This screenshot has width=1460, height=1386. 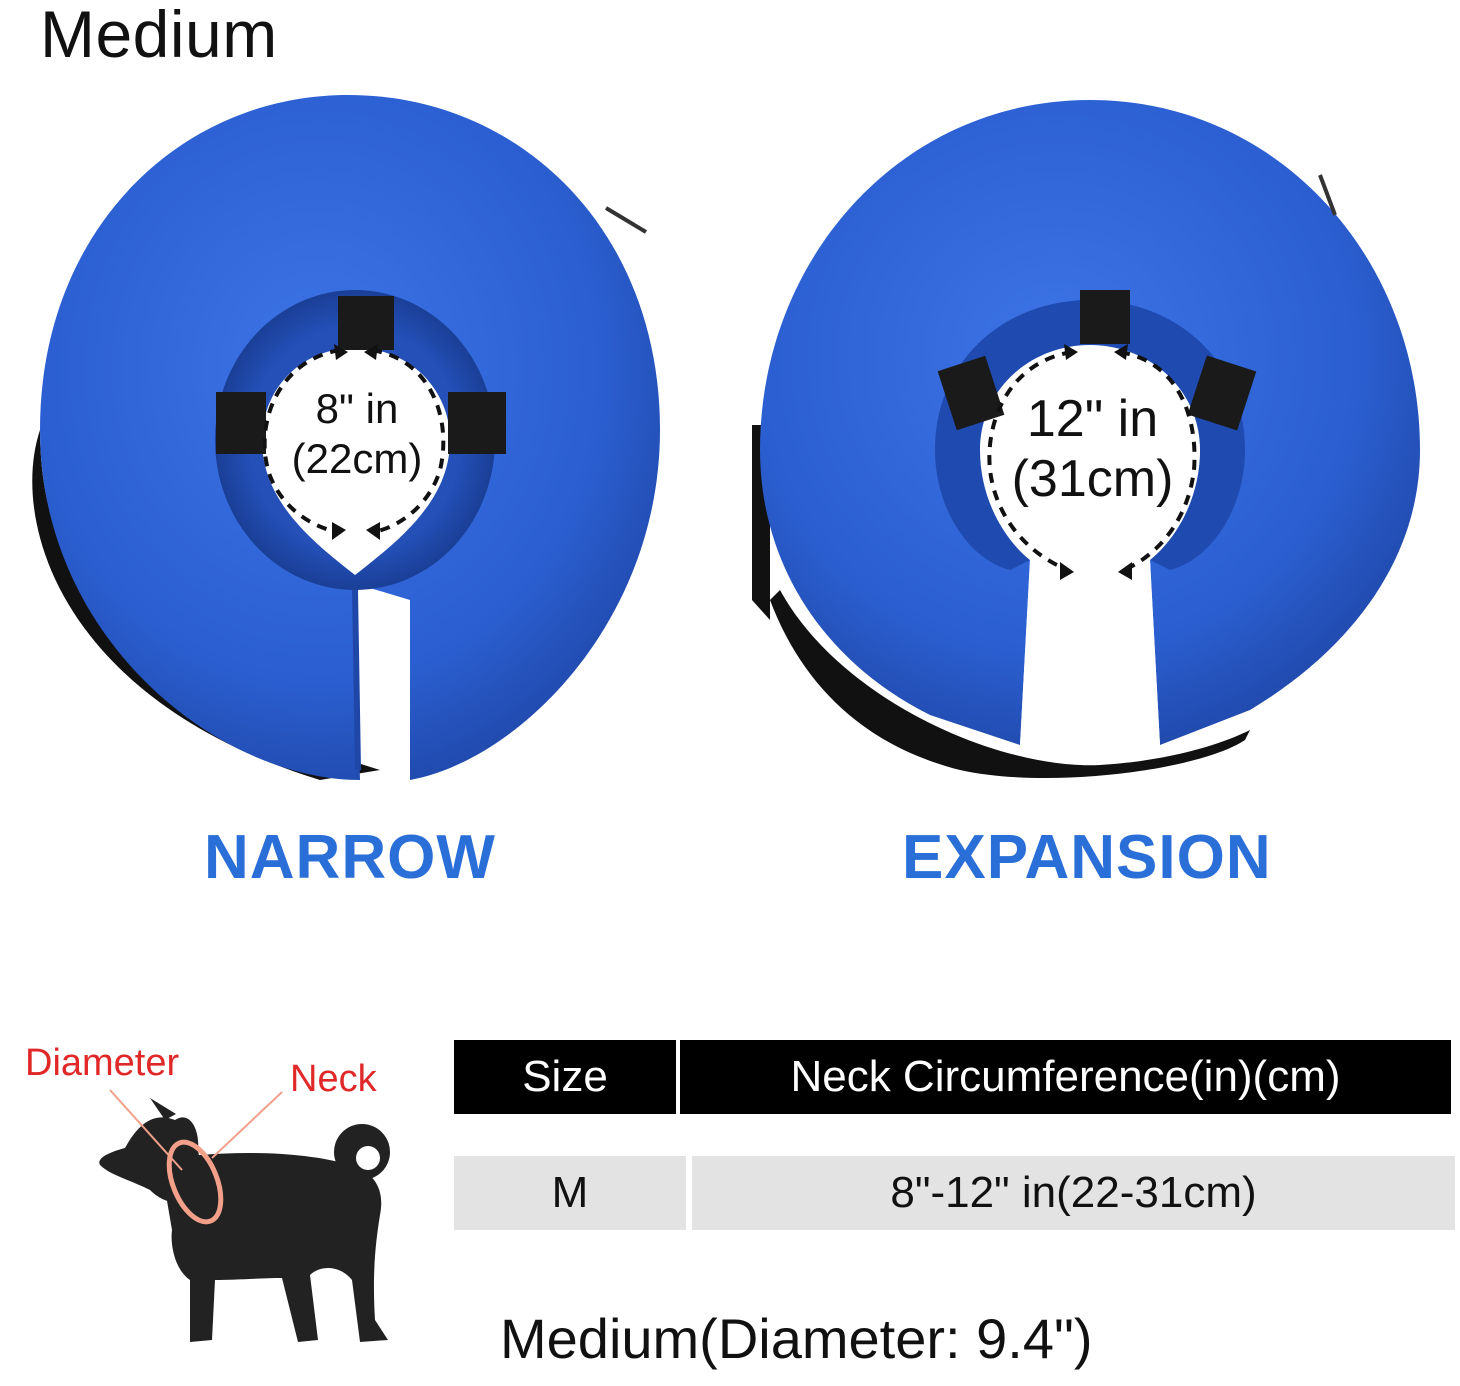 I want to click on expansion-measure: 12" in (31cm), so click(x=1092, y=450).